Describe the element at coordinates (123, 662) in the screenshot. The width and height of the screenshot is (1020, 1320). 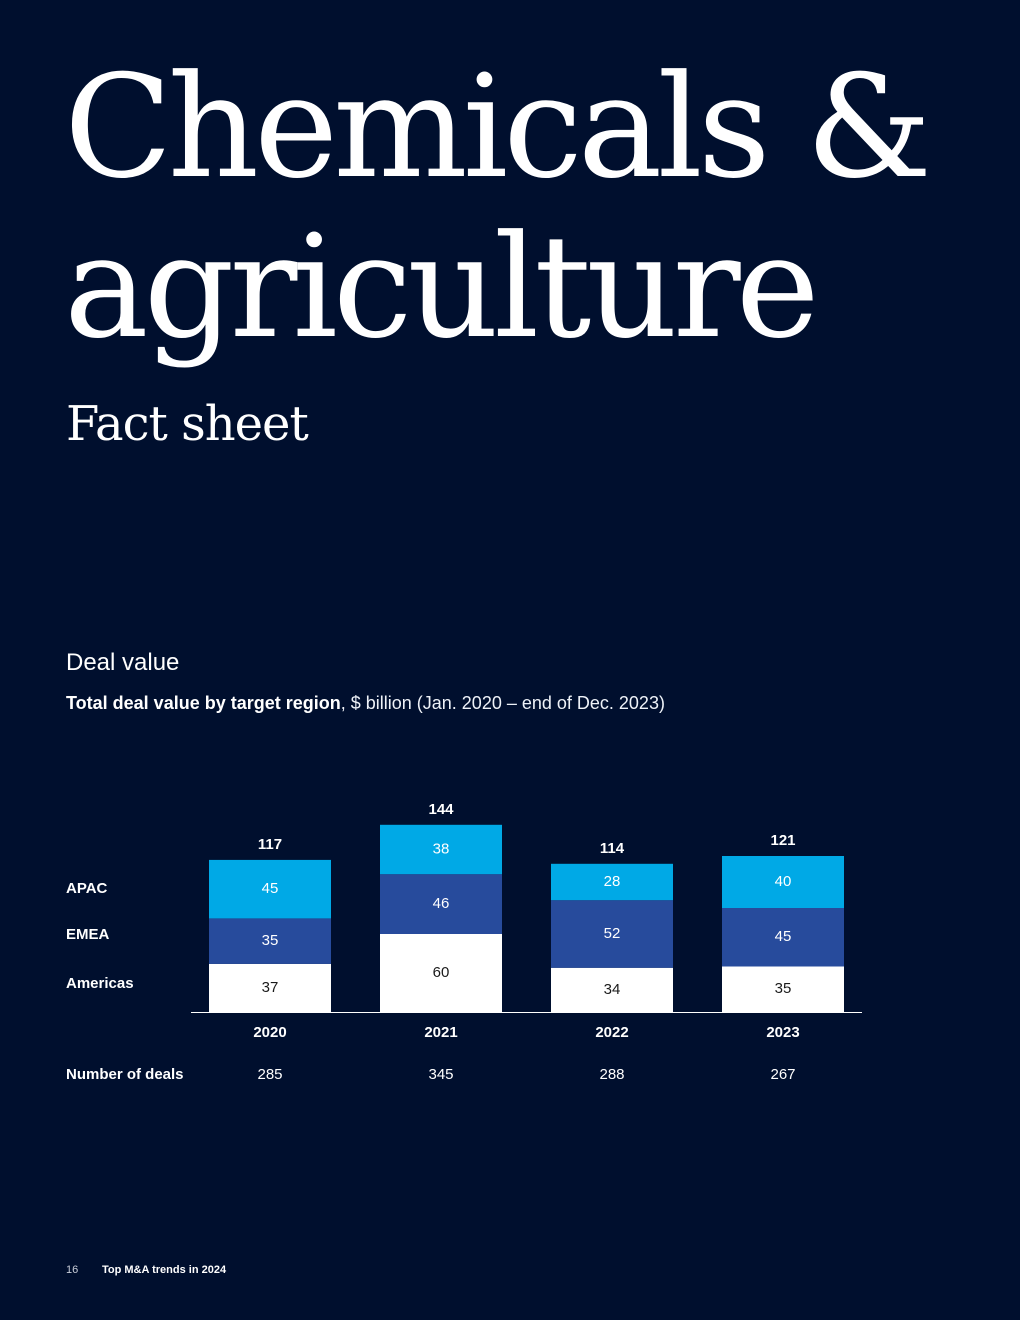
I see `section-heading: Deal value` at that location.